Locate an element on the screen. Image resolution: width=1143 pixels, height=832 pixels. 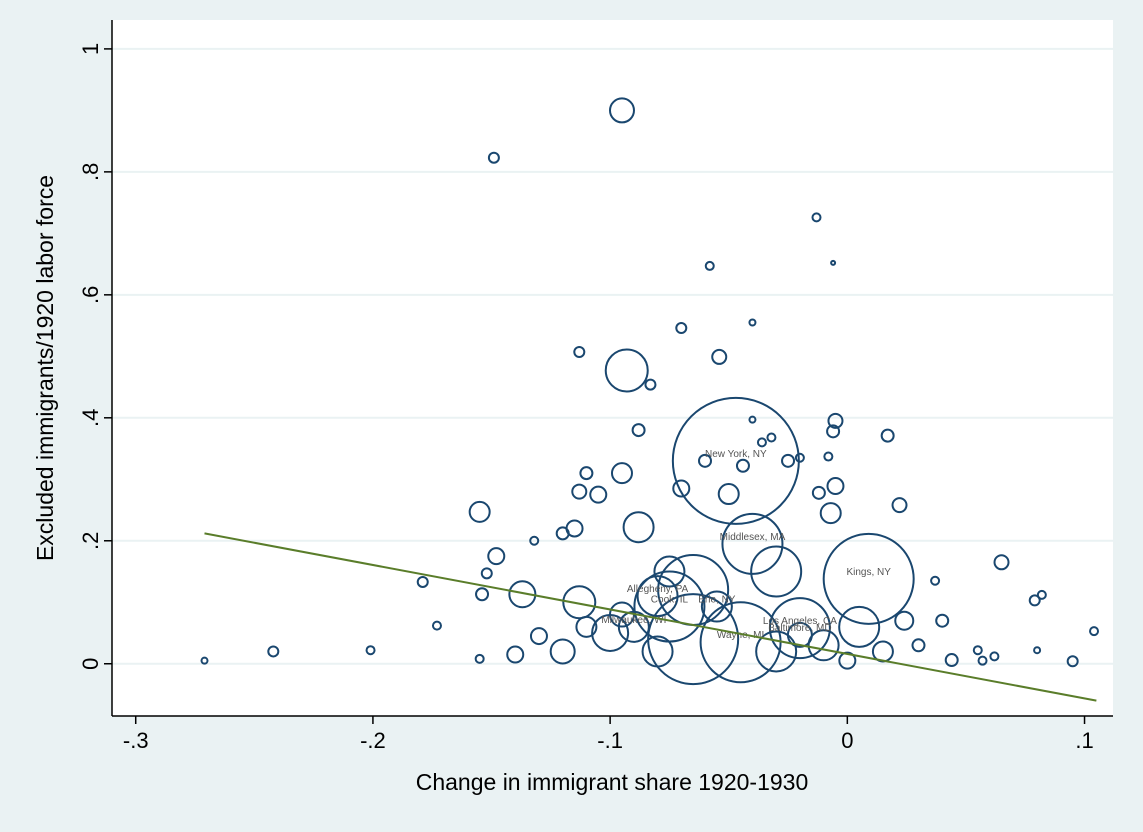
x-tick-label: -.2 is located at coordinates (373, 740).